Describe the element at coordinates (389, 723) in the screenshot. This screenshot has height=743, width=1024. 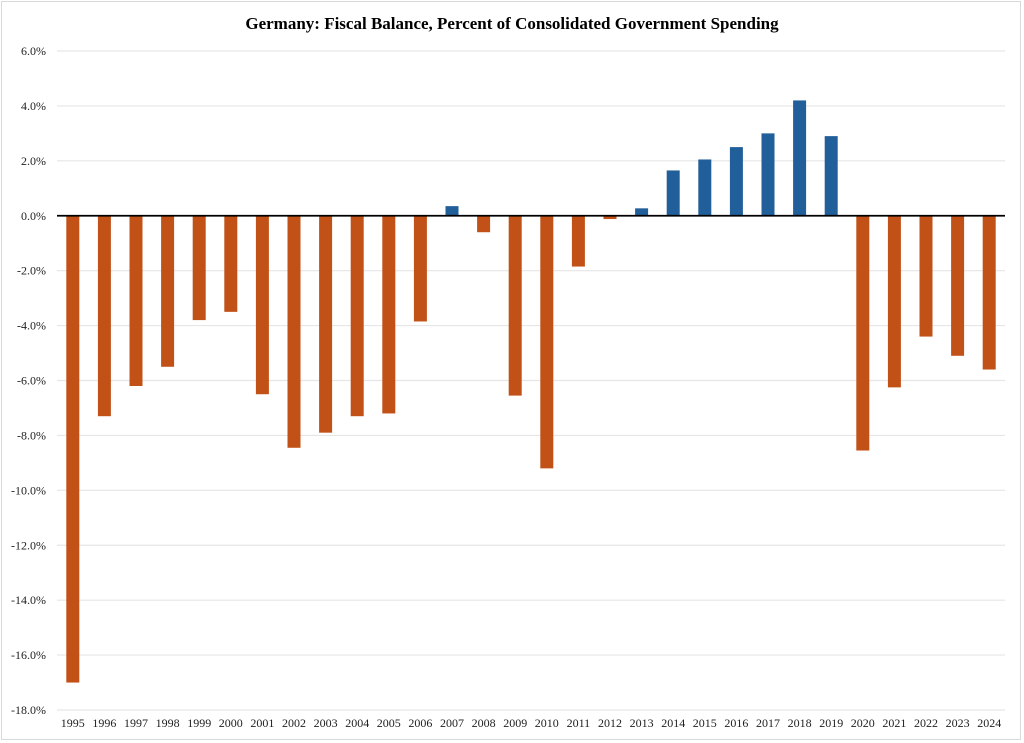
I see `x-tick-label: 2005` at that location.